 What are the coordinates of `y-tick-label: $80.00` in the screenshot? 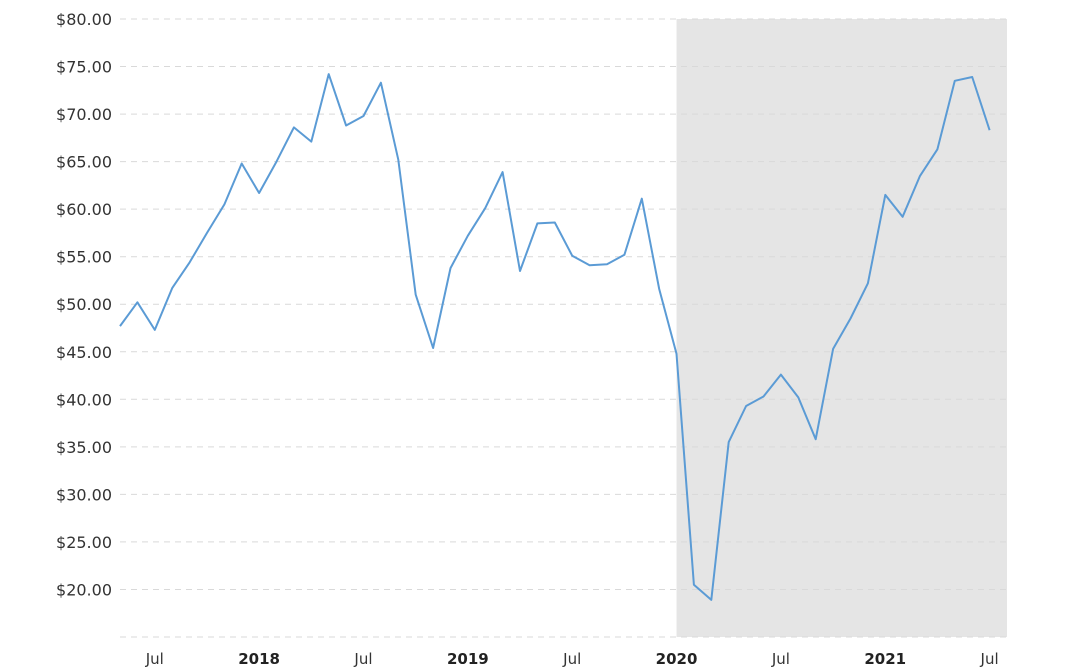 It's located at (84, 19).